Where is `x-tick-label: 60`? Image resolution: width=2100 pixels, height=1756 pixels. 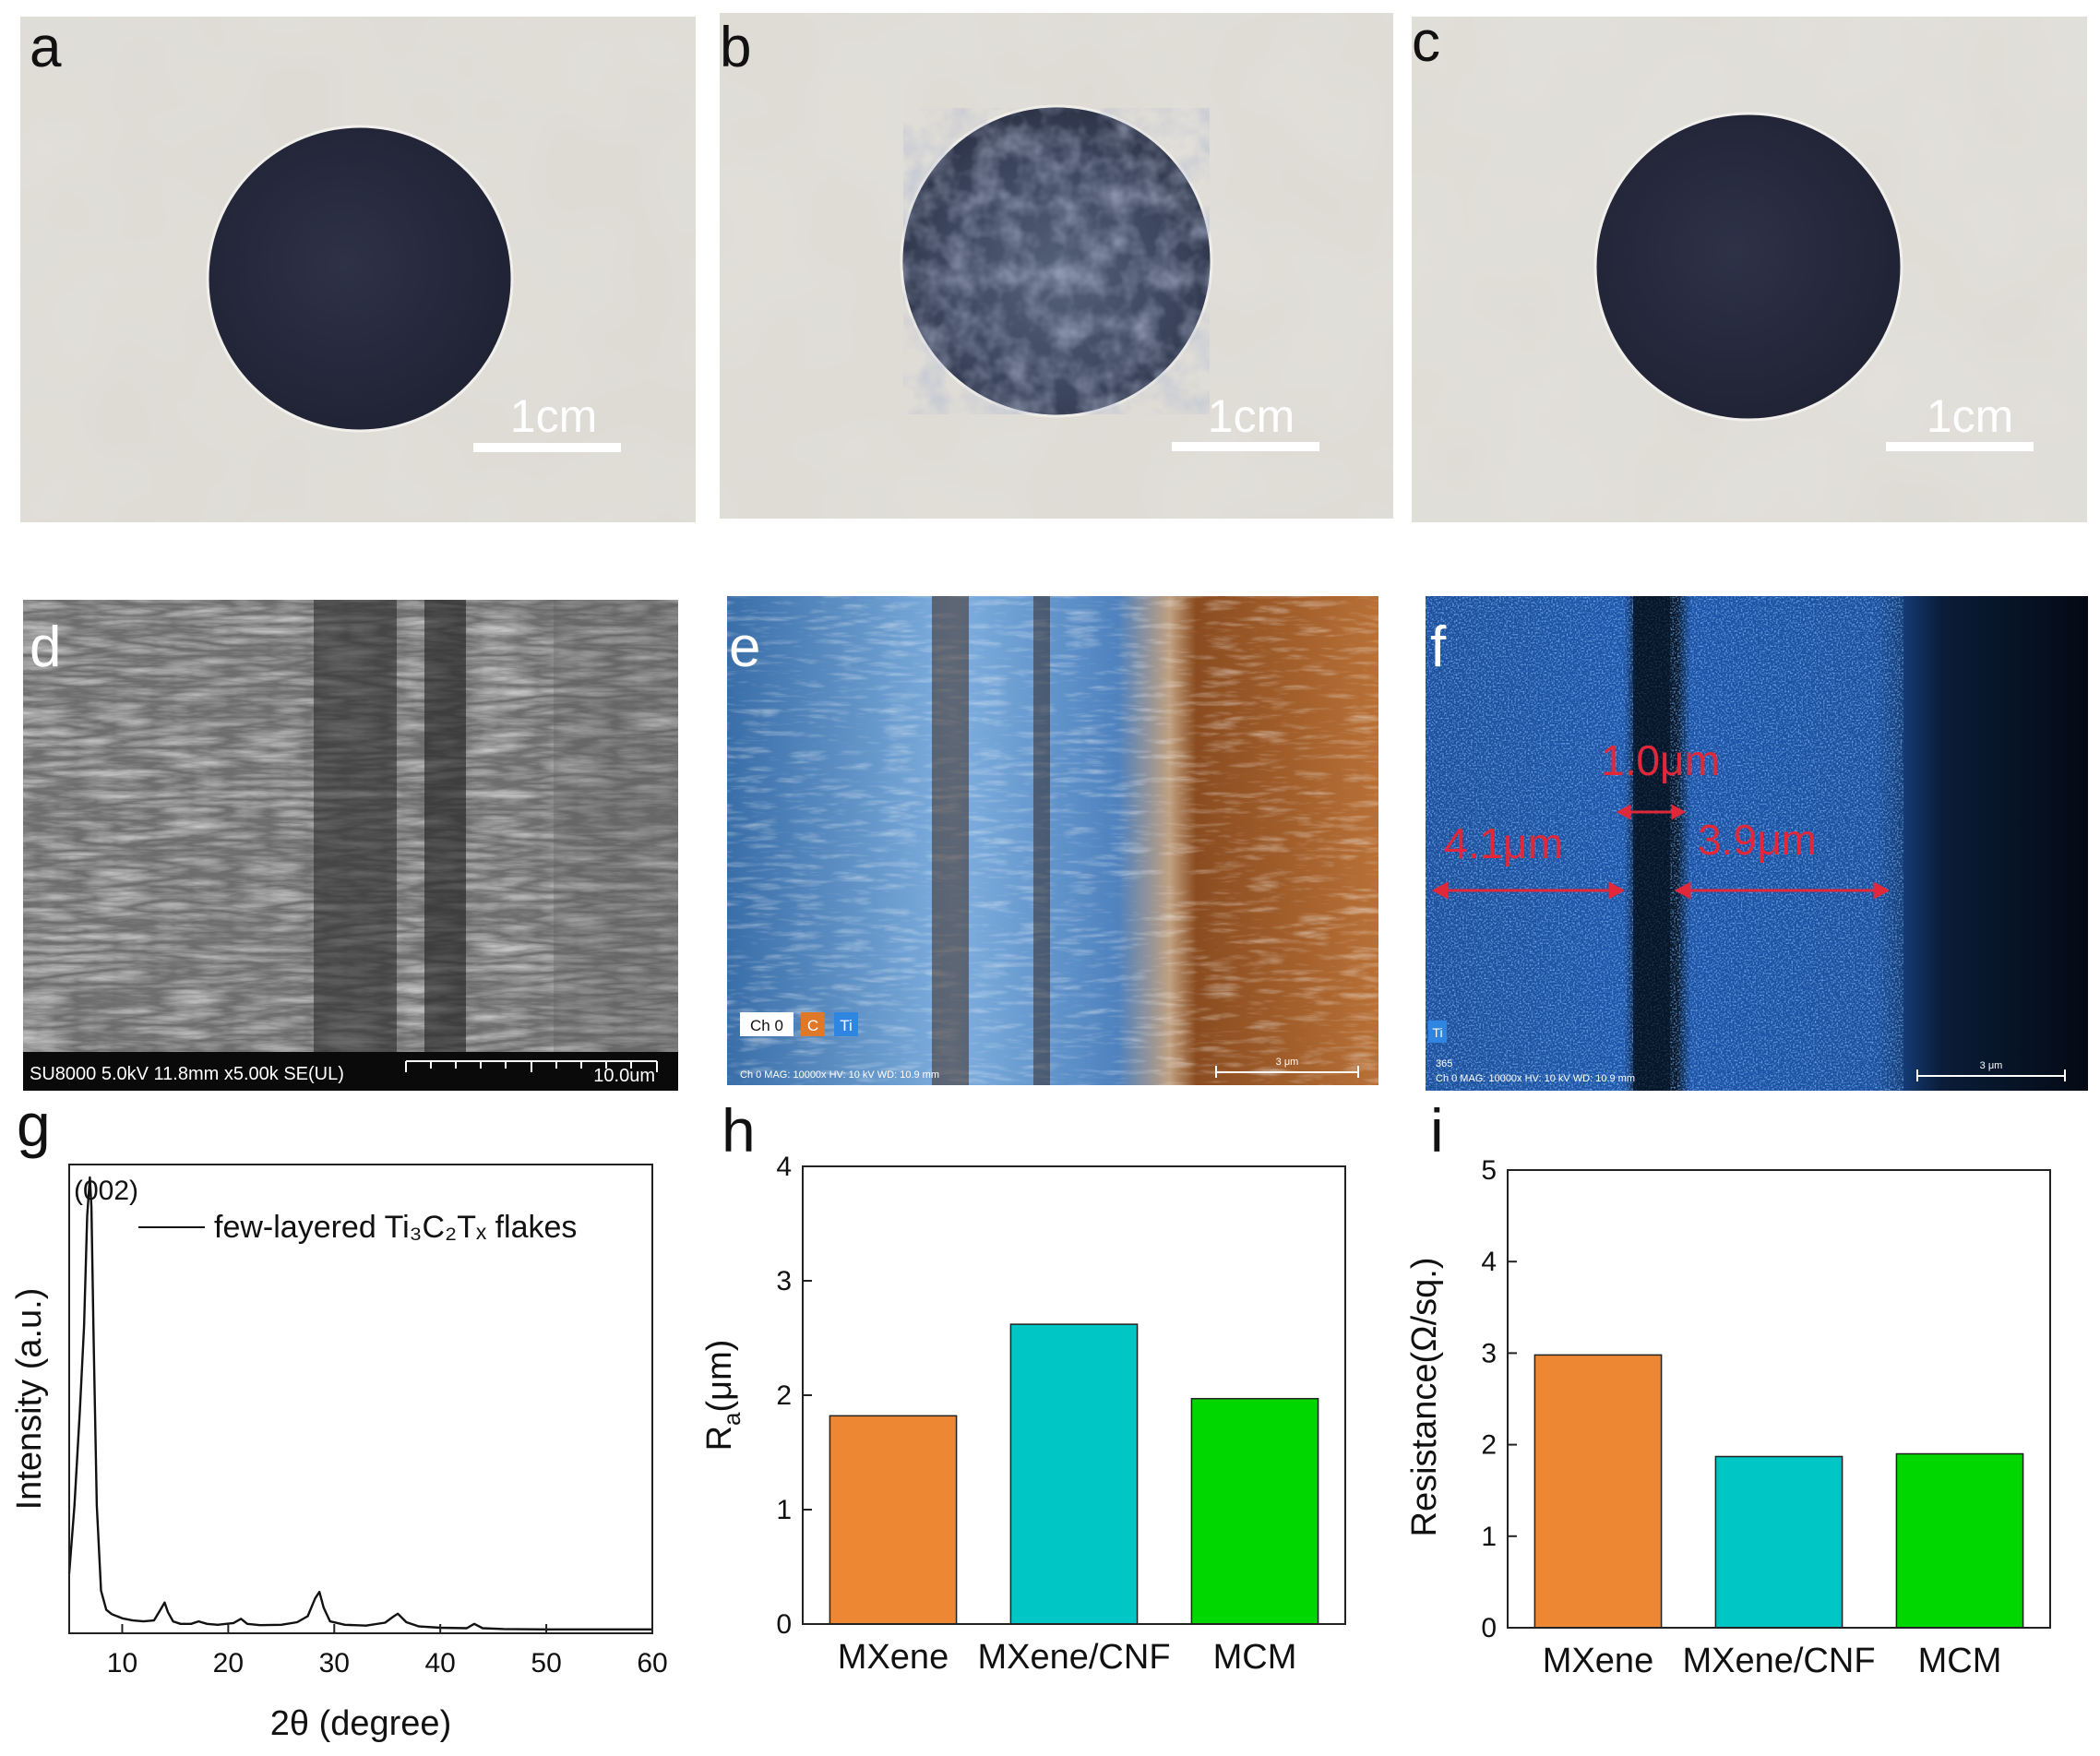 x-tick-label: 60 is located at coordinates (652, 1663).